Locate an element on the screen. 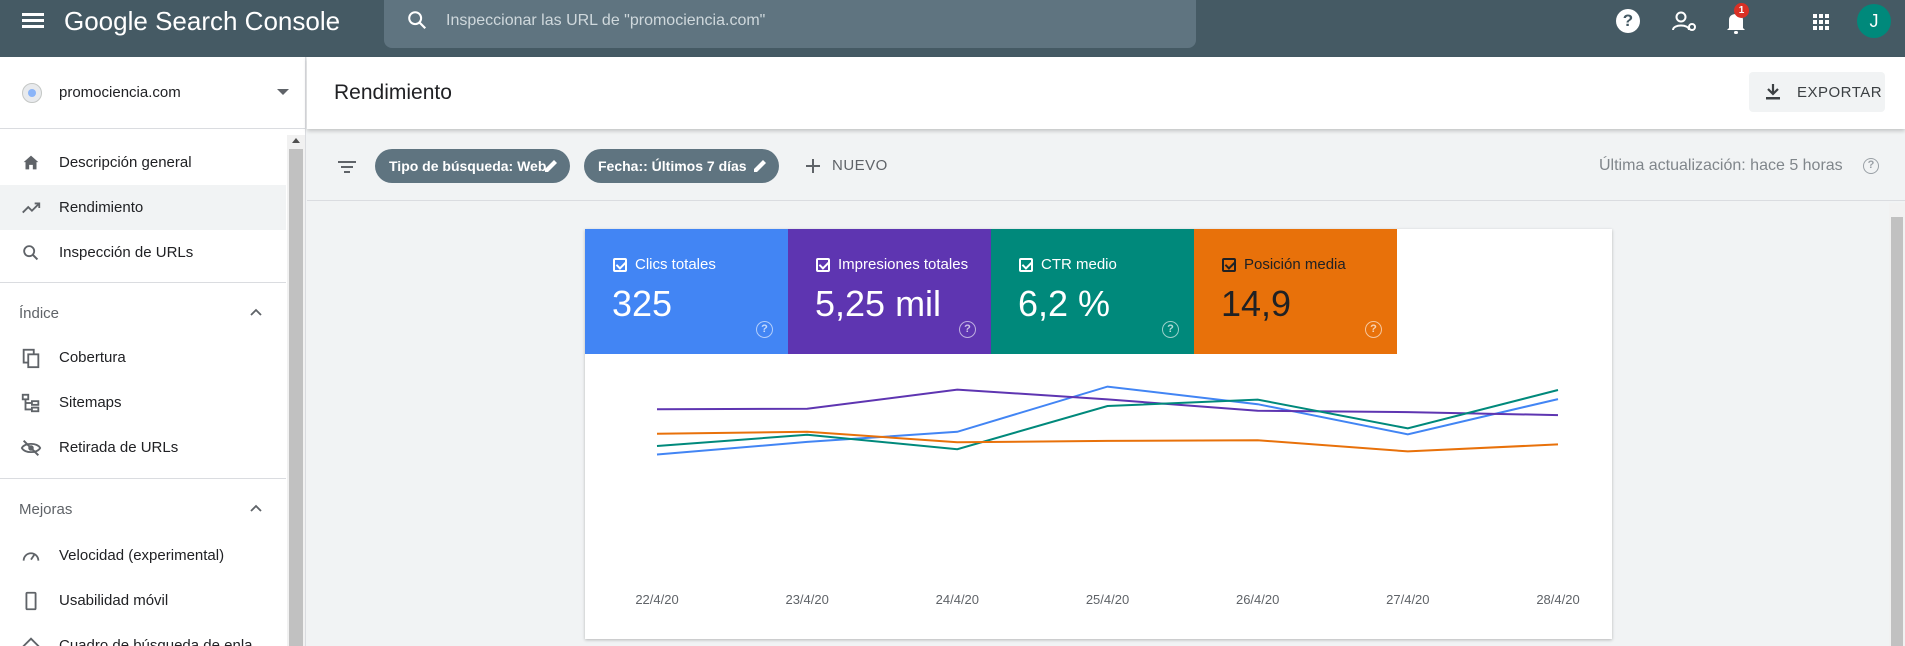 The width and height of the screenshot is (1905, 646). avatar: J is located at coordinates (1874, 21).